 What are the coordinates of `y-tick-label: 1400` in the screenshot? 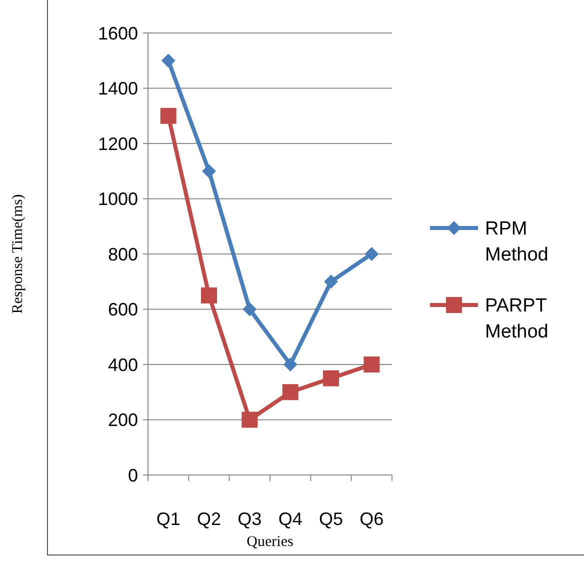 It's located at (118, 88).